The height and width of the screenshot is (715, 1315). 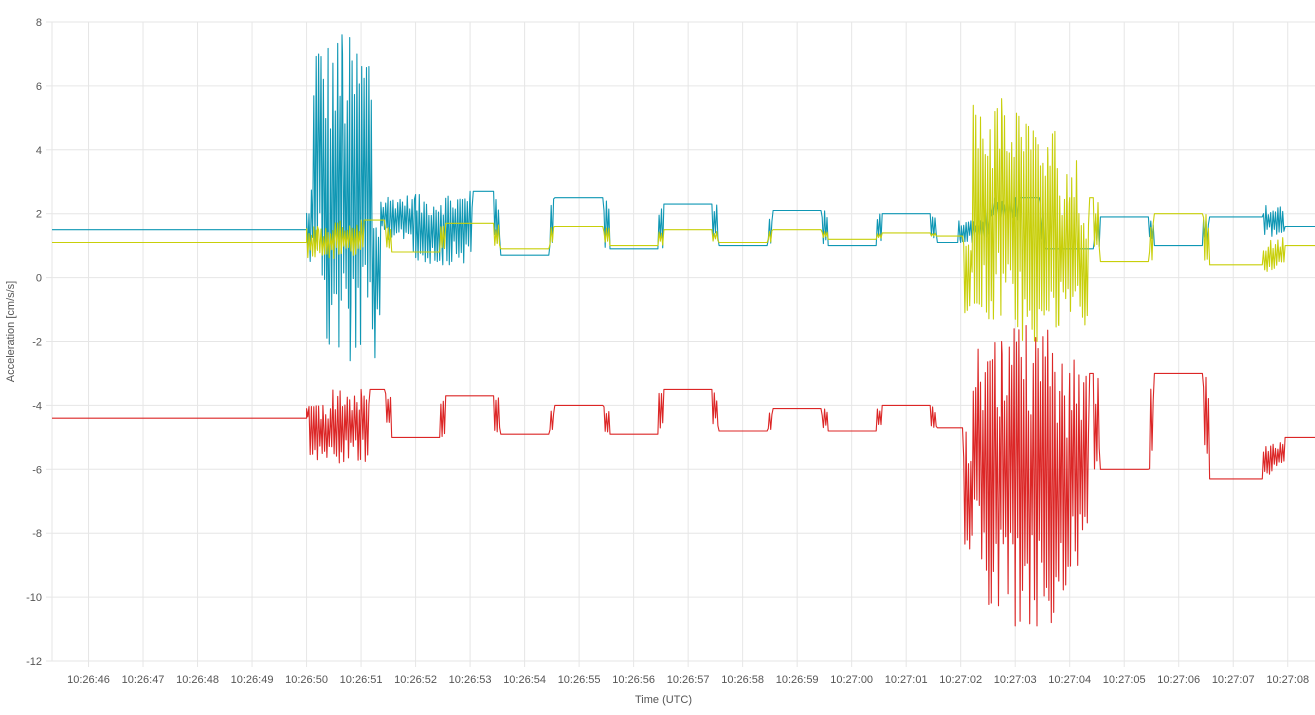 I want to click on x-tick-label: 10:27:02, so click(x=960, y=680).